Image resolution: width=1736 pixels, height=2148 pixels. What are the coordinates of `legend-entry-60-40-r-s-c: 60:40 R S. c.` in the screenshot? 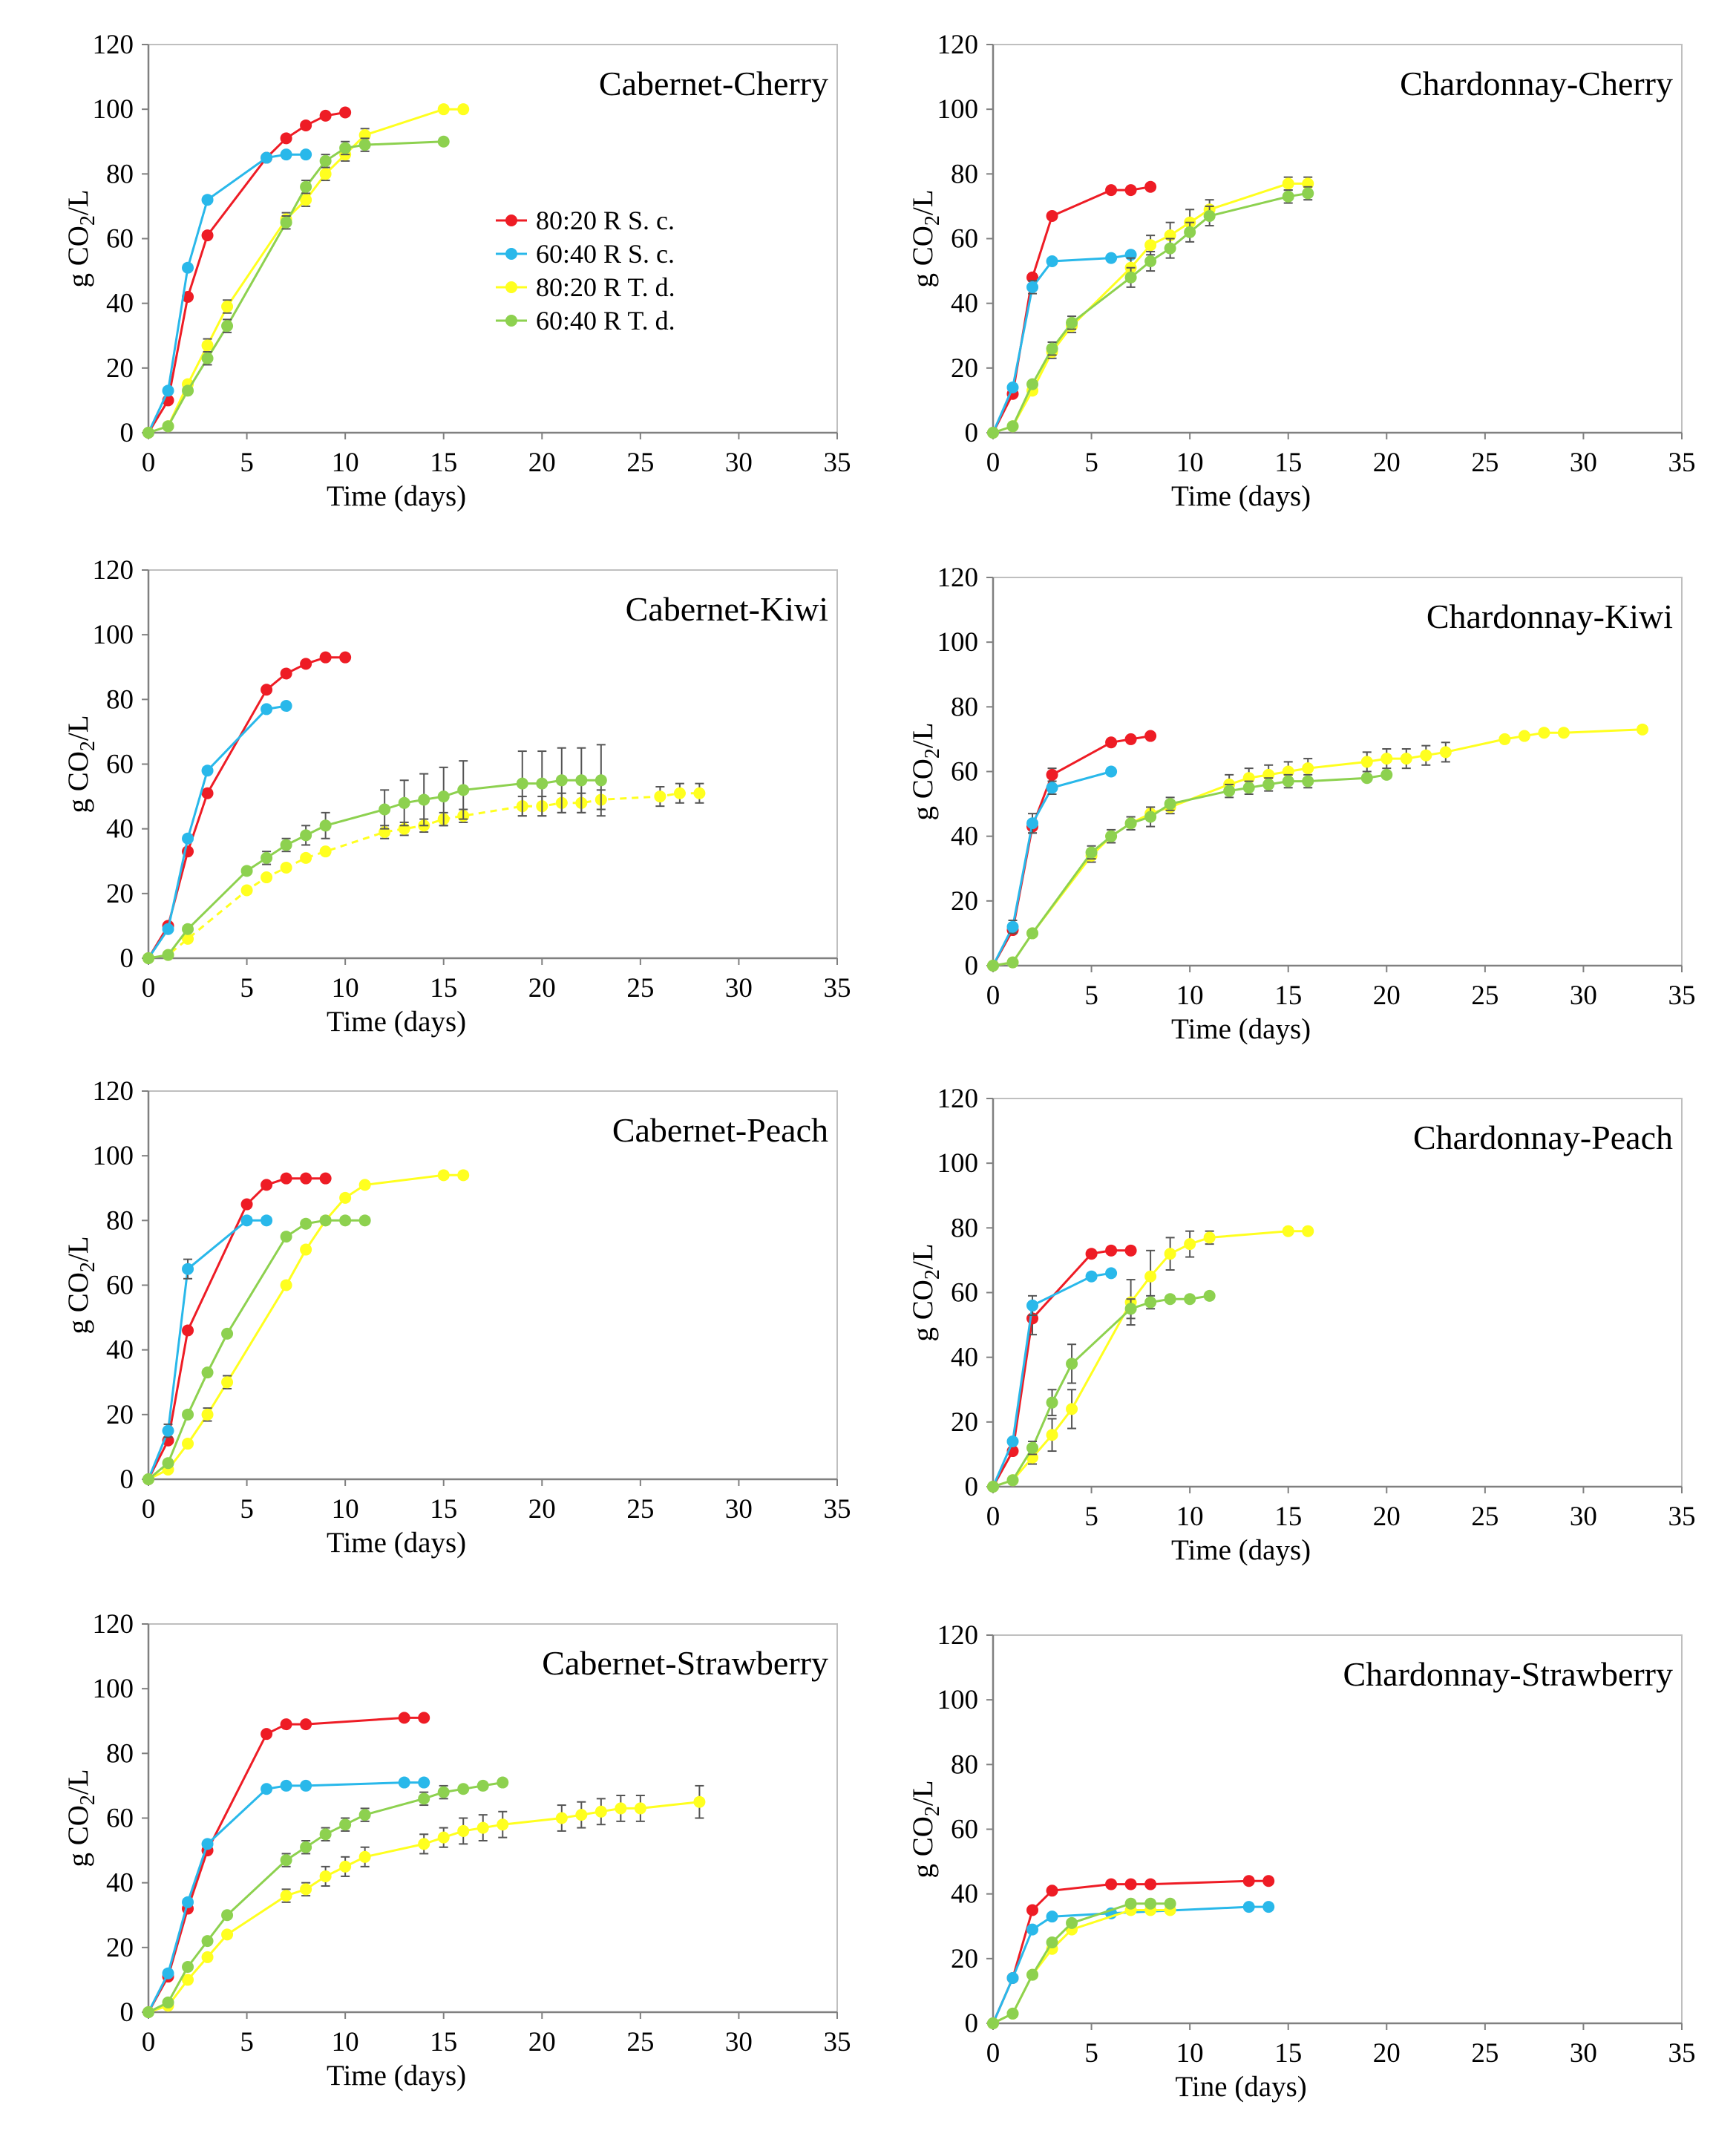 It's located at (585, 254).